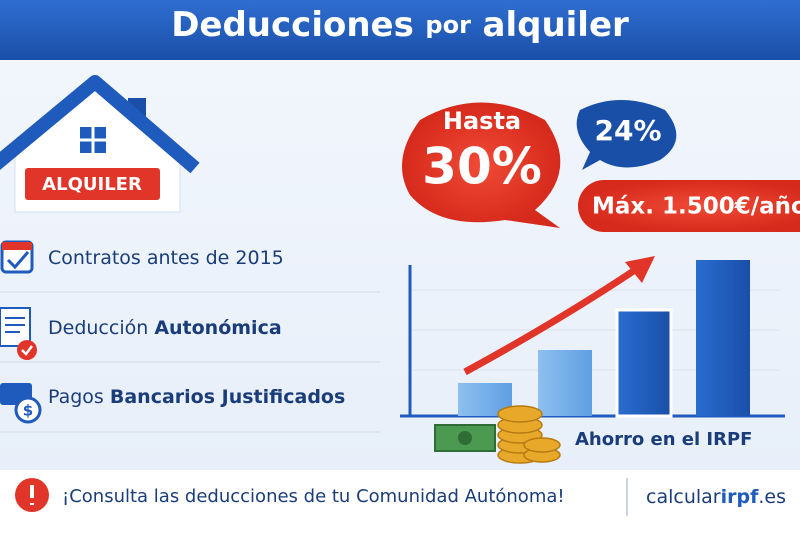 The height and width of the screenshot is (533, 800). What do you see at coordinates (482, 121) in the screenshot?
I see `bubble-prefix: Hasta` at bounding box center [482, 121].